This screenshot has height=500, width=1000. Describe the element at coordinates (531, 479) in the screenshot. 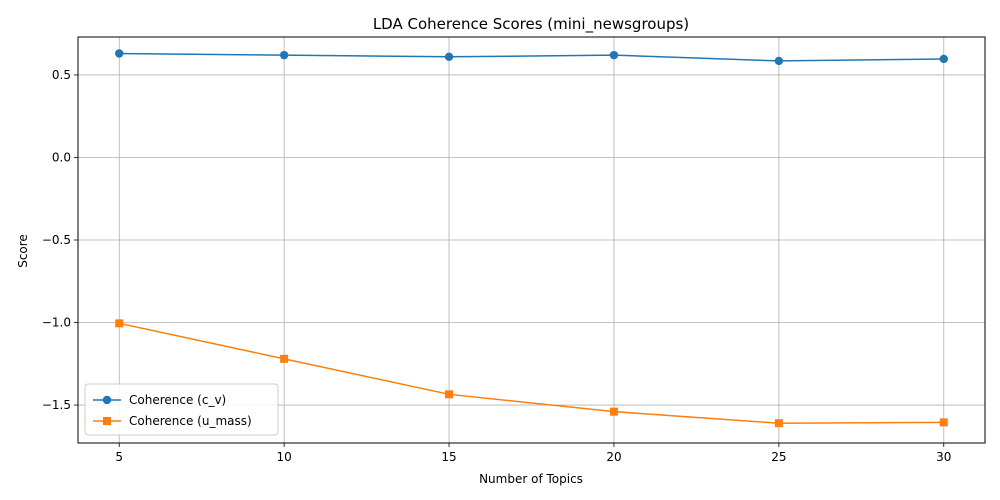

I see `x-axis-label: Number of Topics` at that location.